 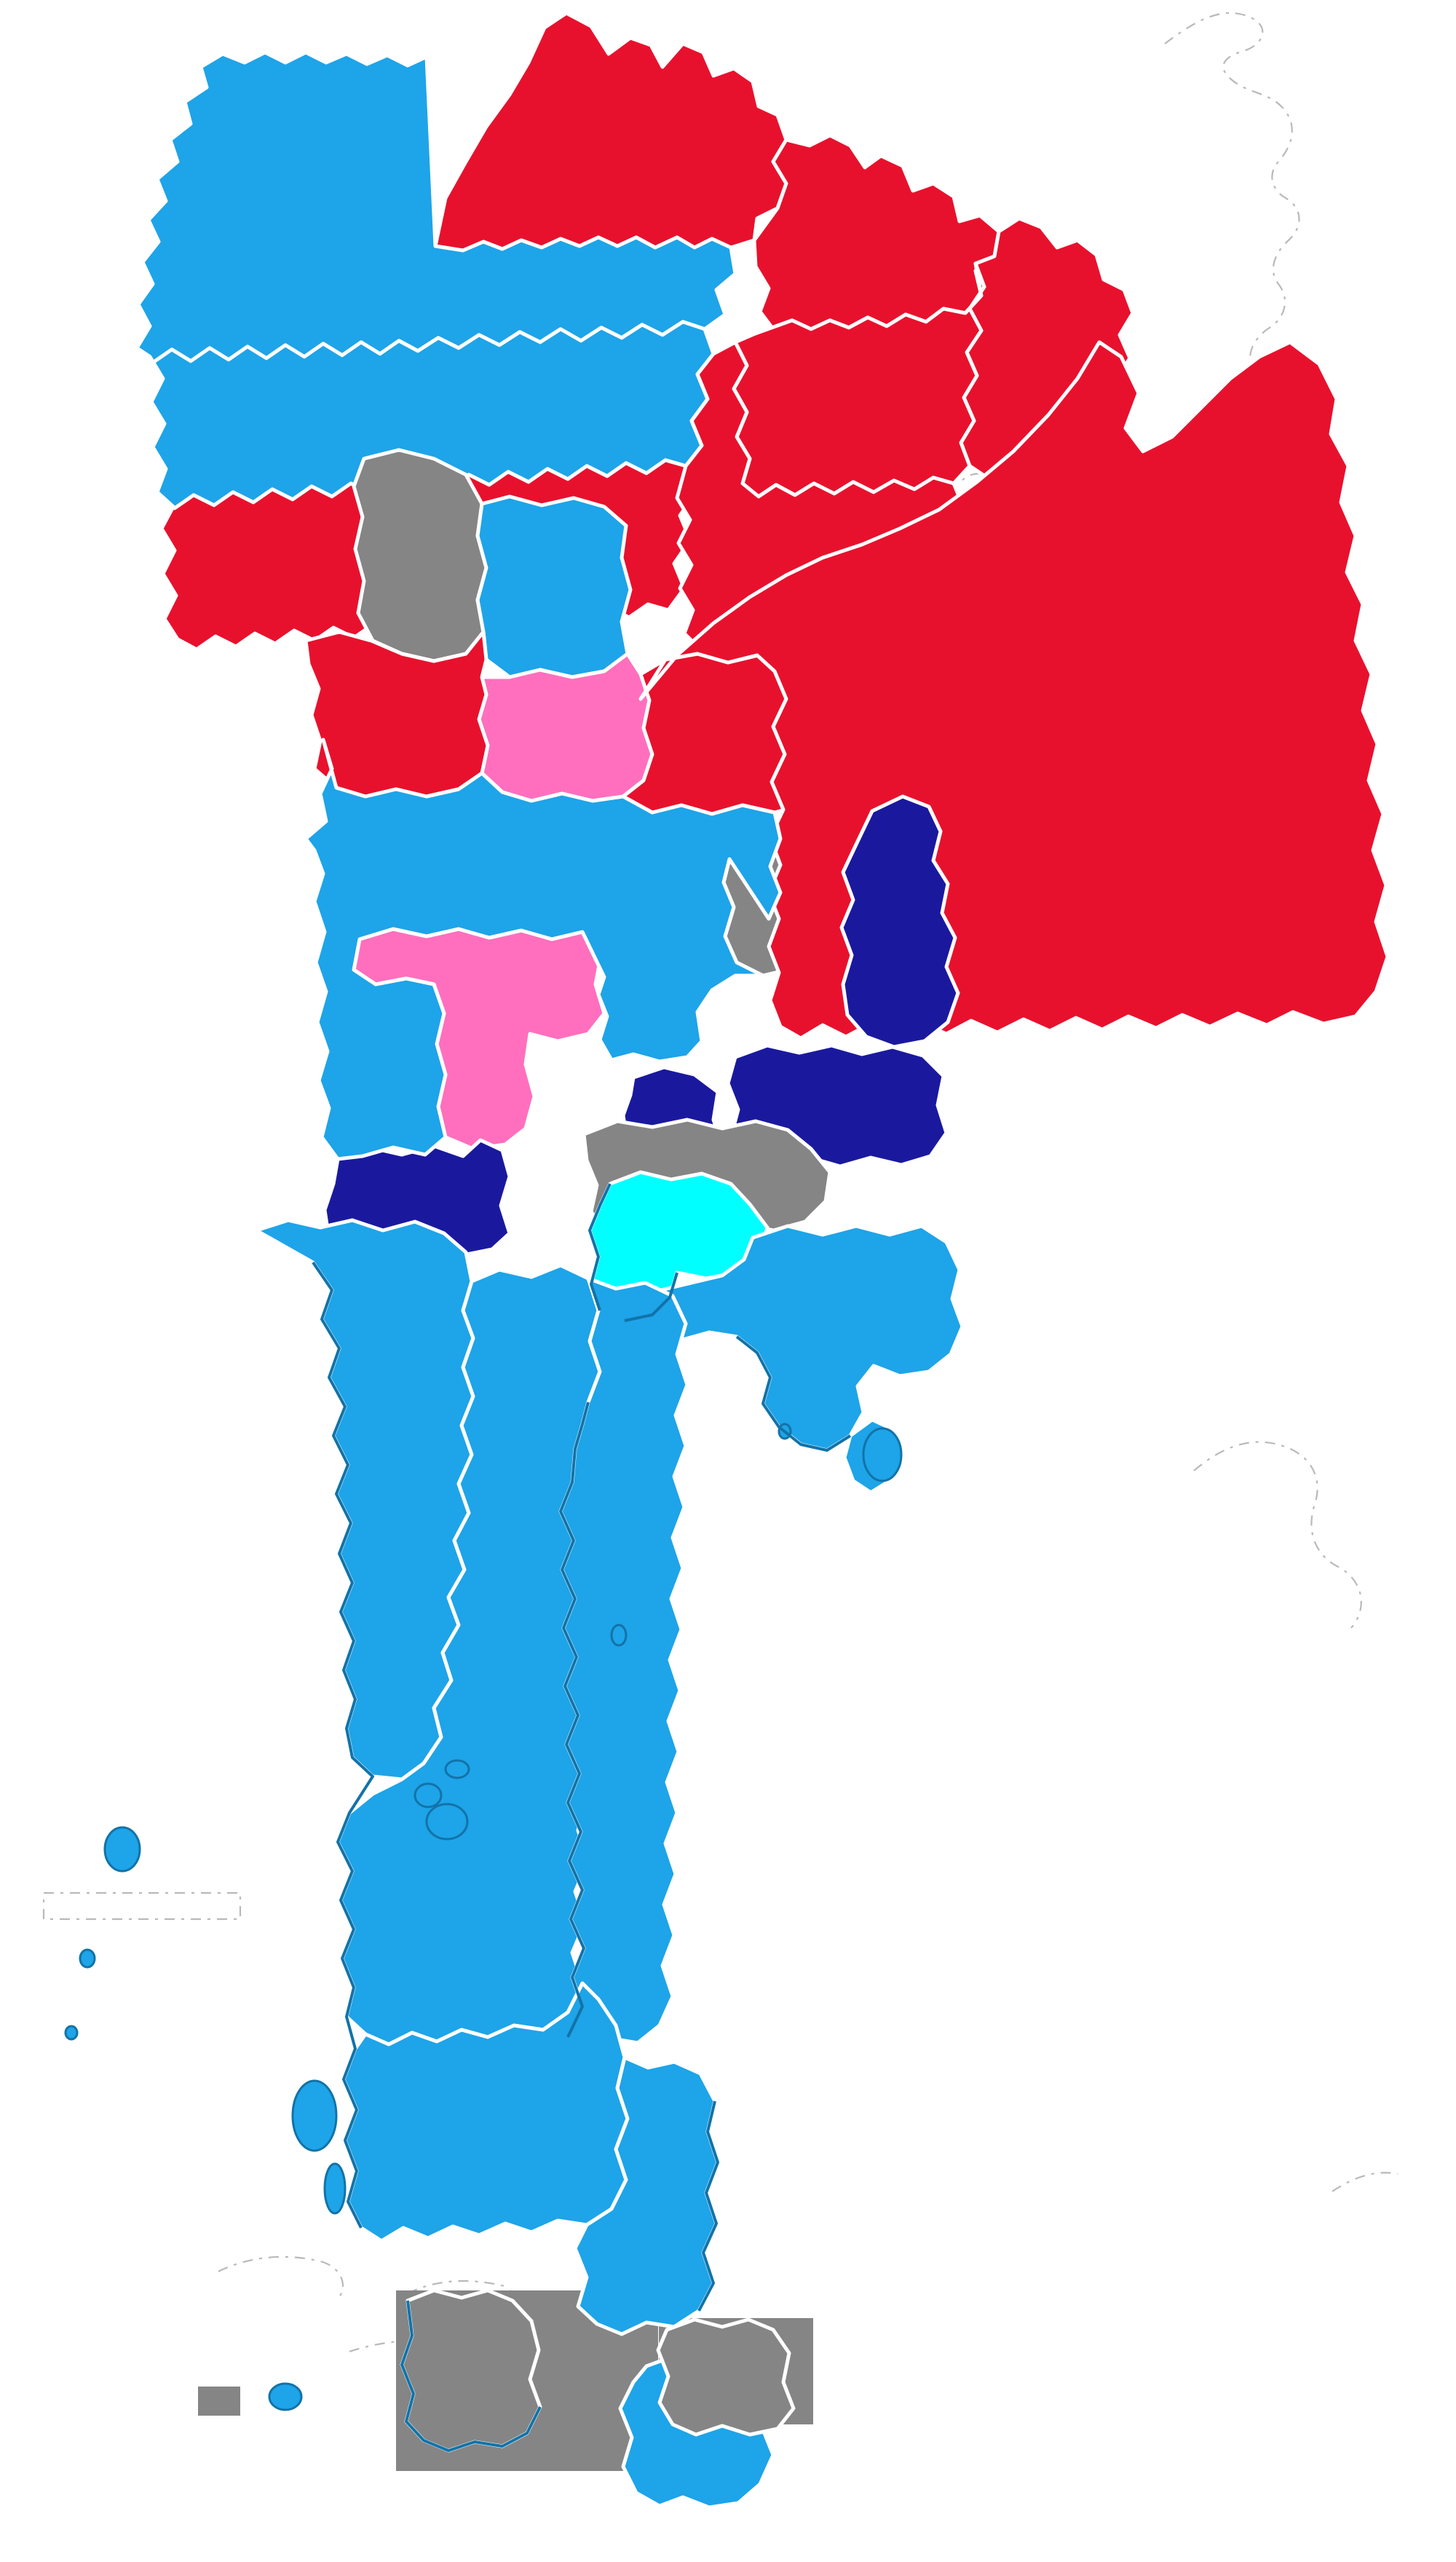 What do you see at coordinates (574, 1720) in the screenshot?
I see `coast-outline-peninsula-east` at bounding box center [574, 1720].